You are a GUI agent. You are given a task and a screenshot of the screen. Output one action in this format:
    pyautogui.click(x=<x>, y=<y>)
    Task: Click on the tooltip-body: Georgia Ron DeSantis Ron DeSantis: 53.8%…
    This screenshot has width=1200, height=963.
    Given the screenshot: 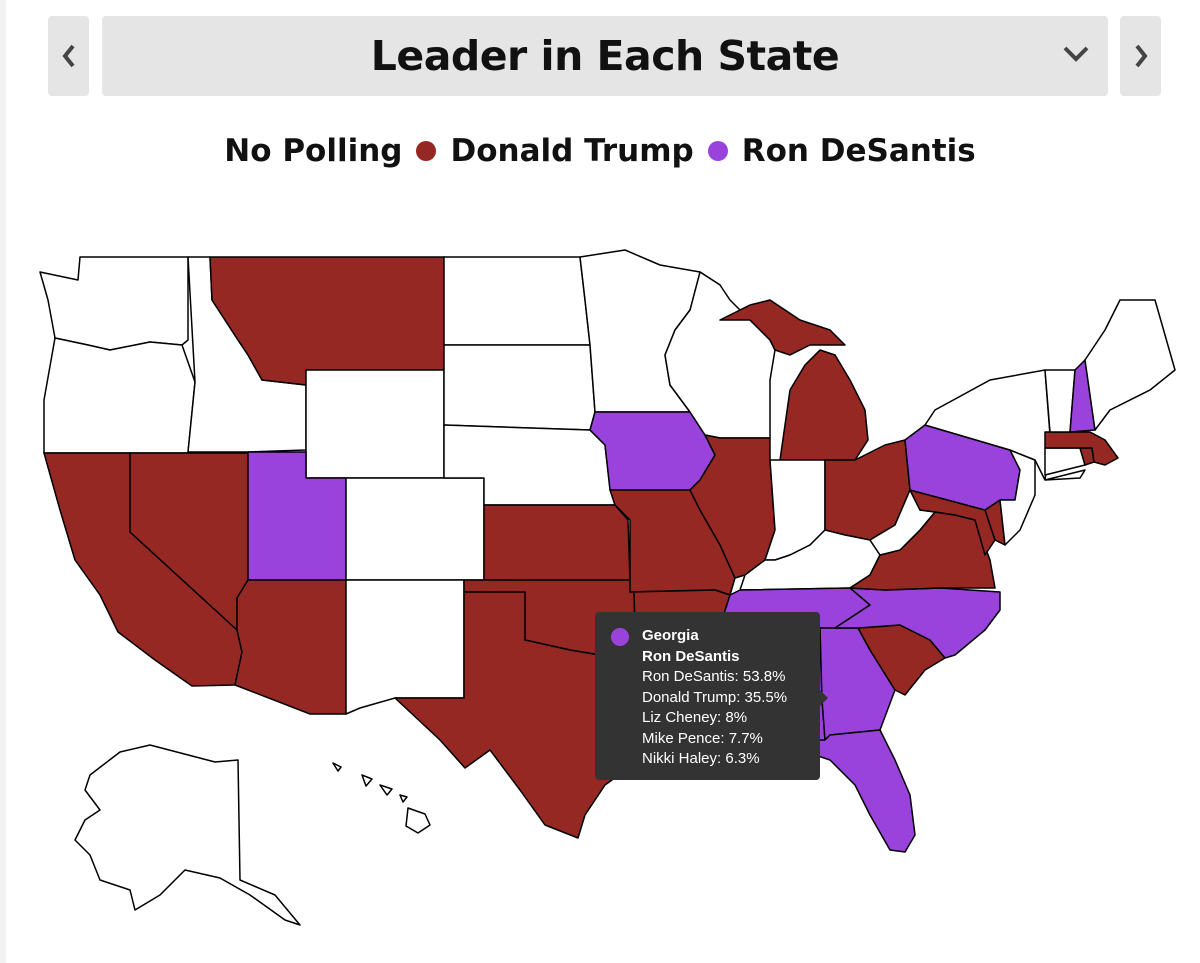 What is the action you would take?
    pyautogui.click(x=714, y=698)
    